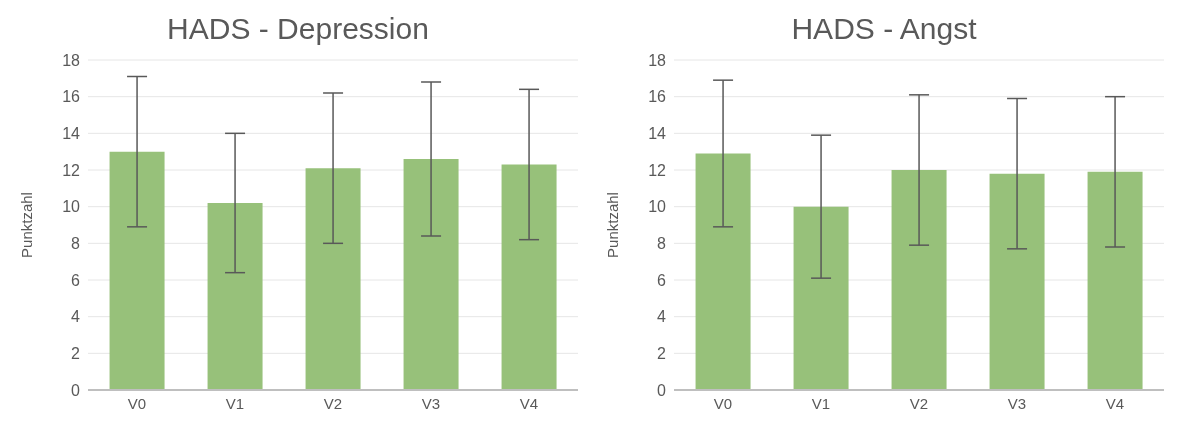 The height and width of the screenshot is (436, 1177). Describe the element at coordinates (884, 29) in the screenshot. I see `chart-title: HADS - Angst` at that location.